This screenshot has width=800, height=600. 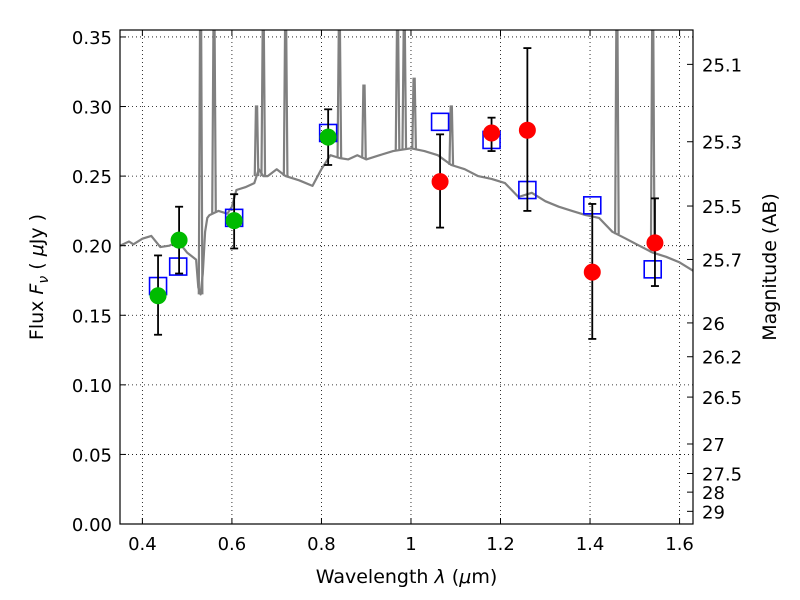 What do you see at coordinates (321, 544) in the screenshot?
I see `x-tick-label: 0.8` at bounding box center [321, 544].